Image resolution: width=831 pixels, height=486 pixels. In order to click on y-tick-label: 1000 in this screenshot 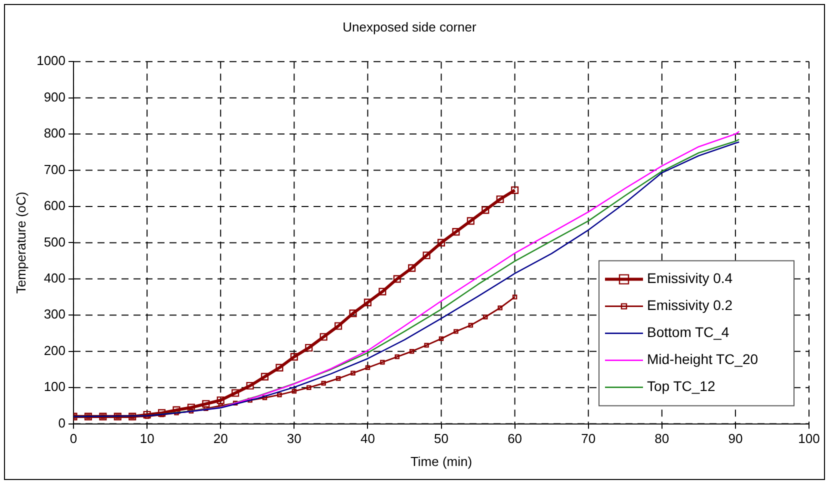, I will do `click(51, 60)`.